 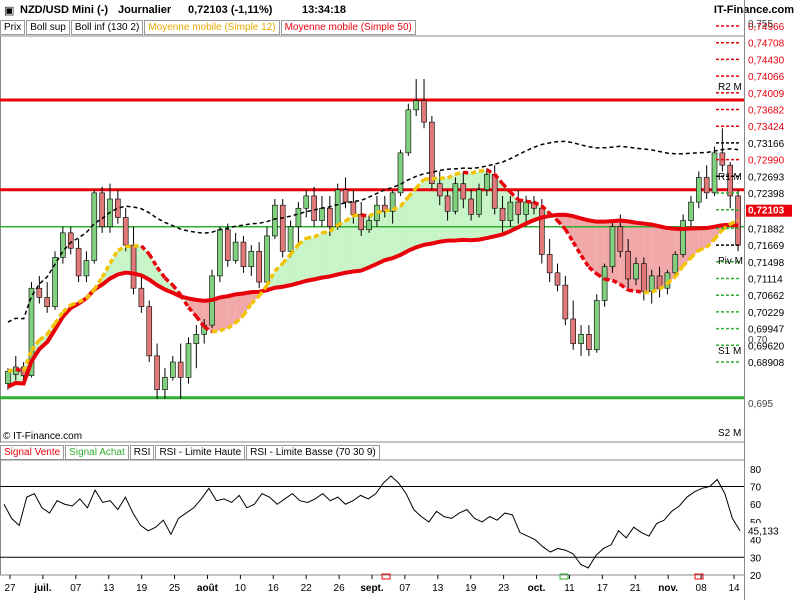 I want to click on rsi-axis-tick: 40, so click(x=756, y=541).